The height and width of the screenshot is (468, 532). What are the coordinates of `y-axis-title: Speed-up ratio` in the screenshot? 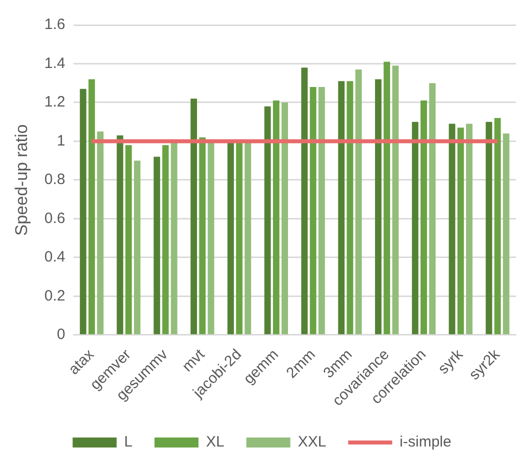 It's located at (21, 180).